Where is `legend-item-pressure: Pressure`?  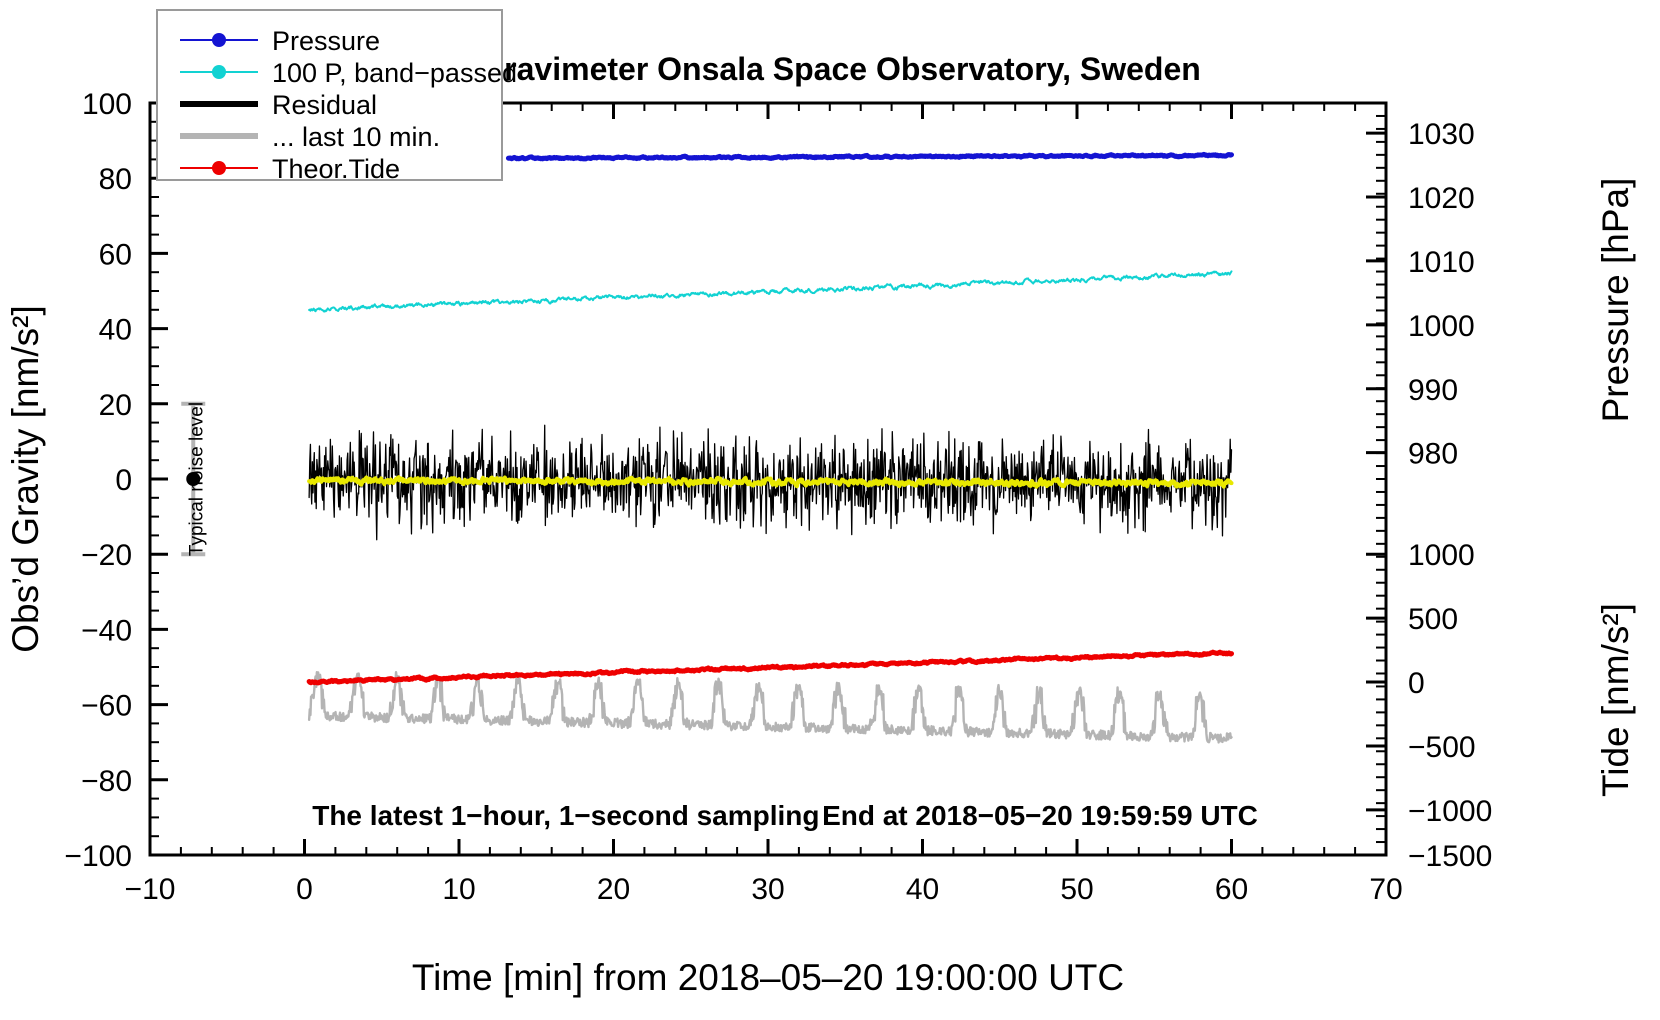 legend-item-pressure: Pressure is located at coordinates (280, 41).